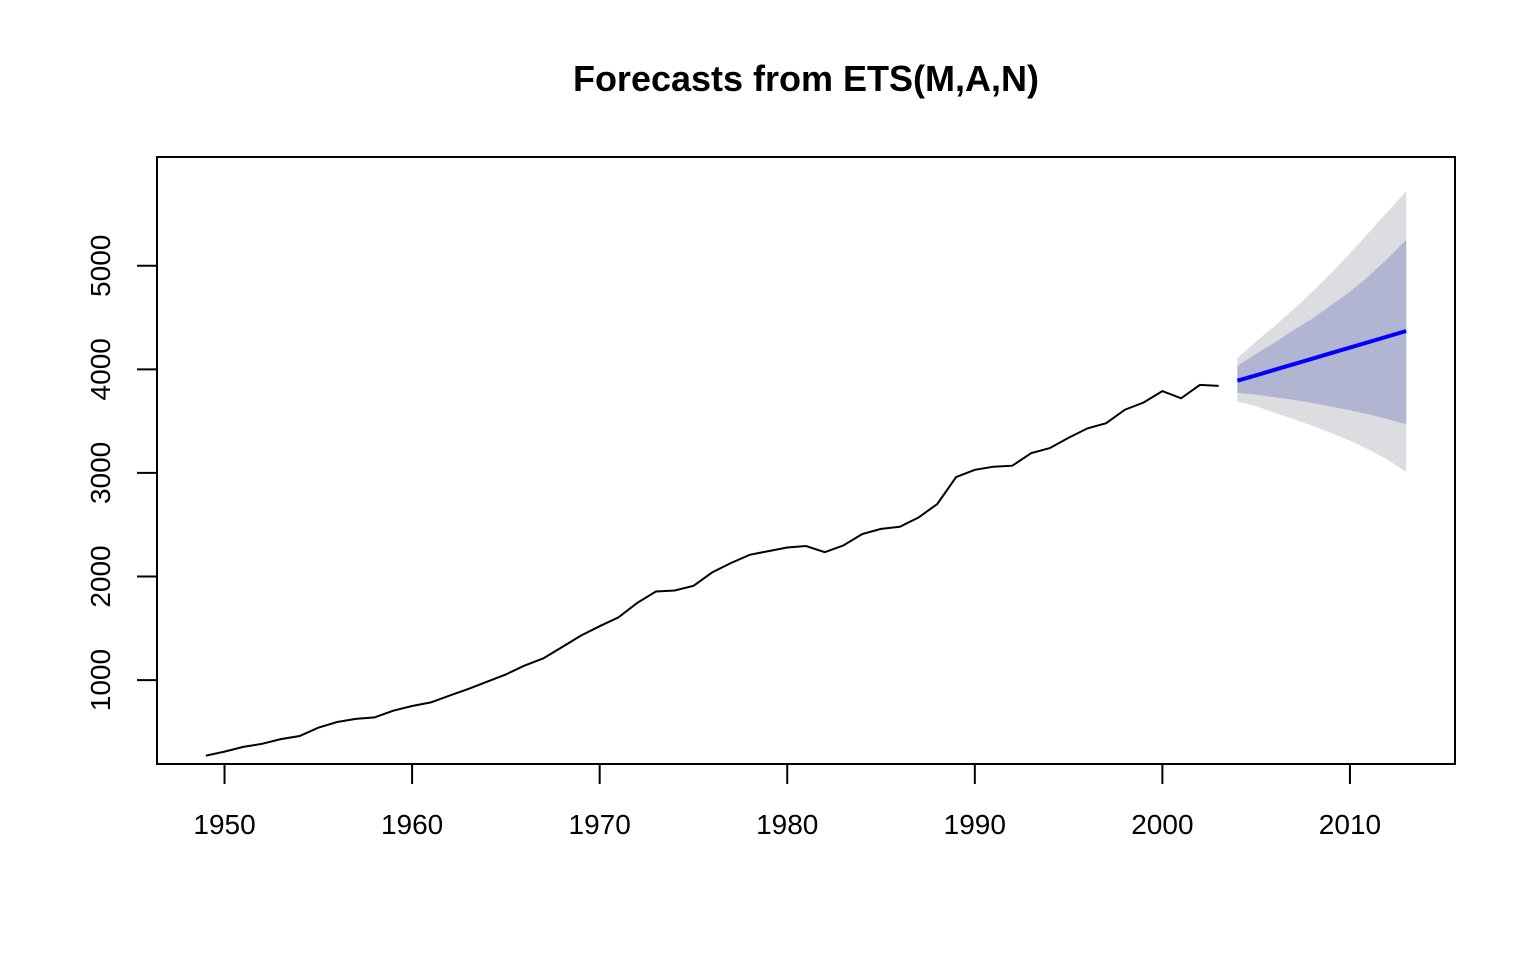 The width and height of the screenshot is (1536, 960). What do you see at coordinates (100, 576) in the screenshot?
I see `y-tick-label: 2000` at bounding box center [100, 576].